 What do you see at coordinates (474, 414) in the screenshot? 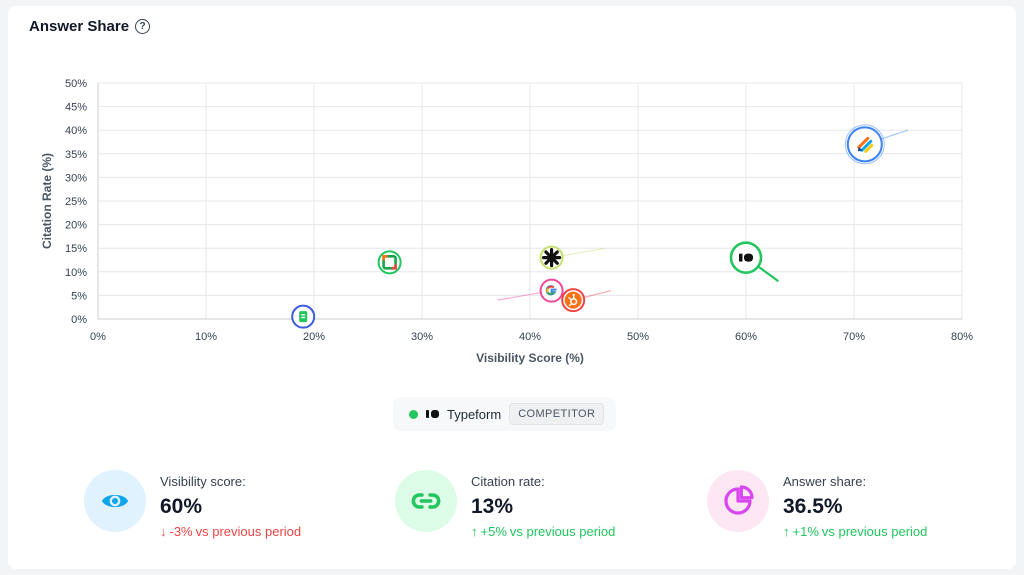
I see `legend-entry-name: Typeform` at bounding box center [474, 414].